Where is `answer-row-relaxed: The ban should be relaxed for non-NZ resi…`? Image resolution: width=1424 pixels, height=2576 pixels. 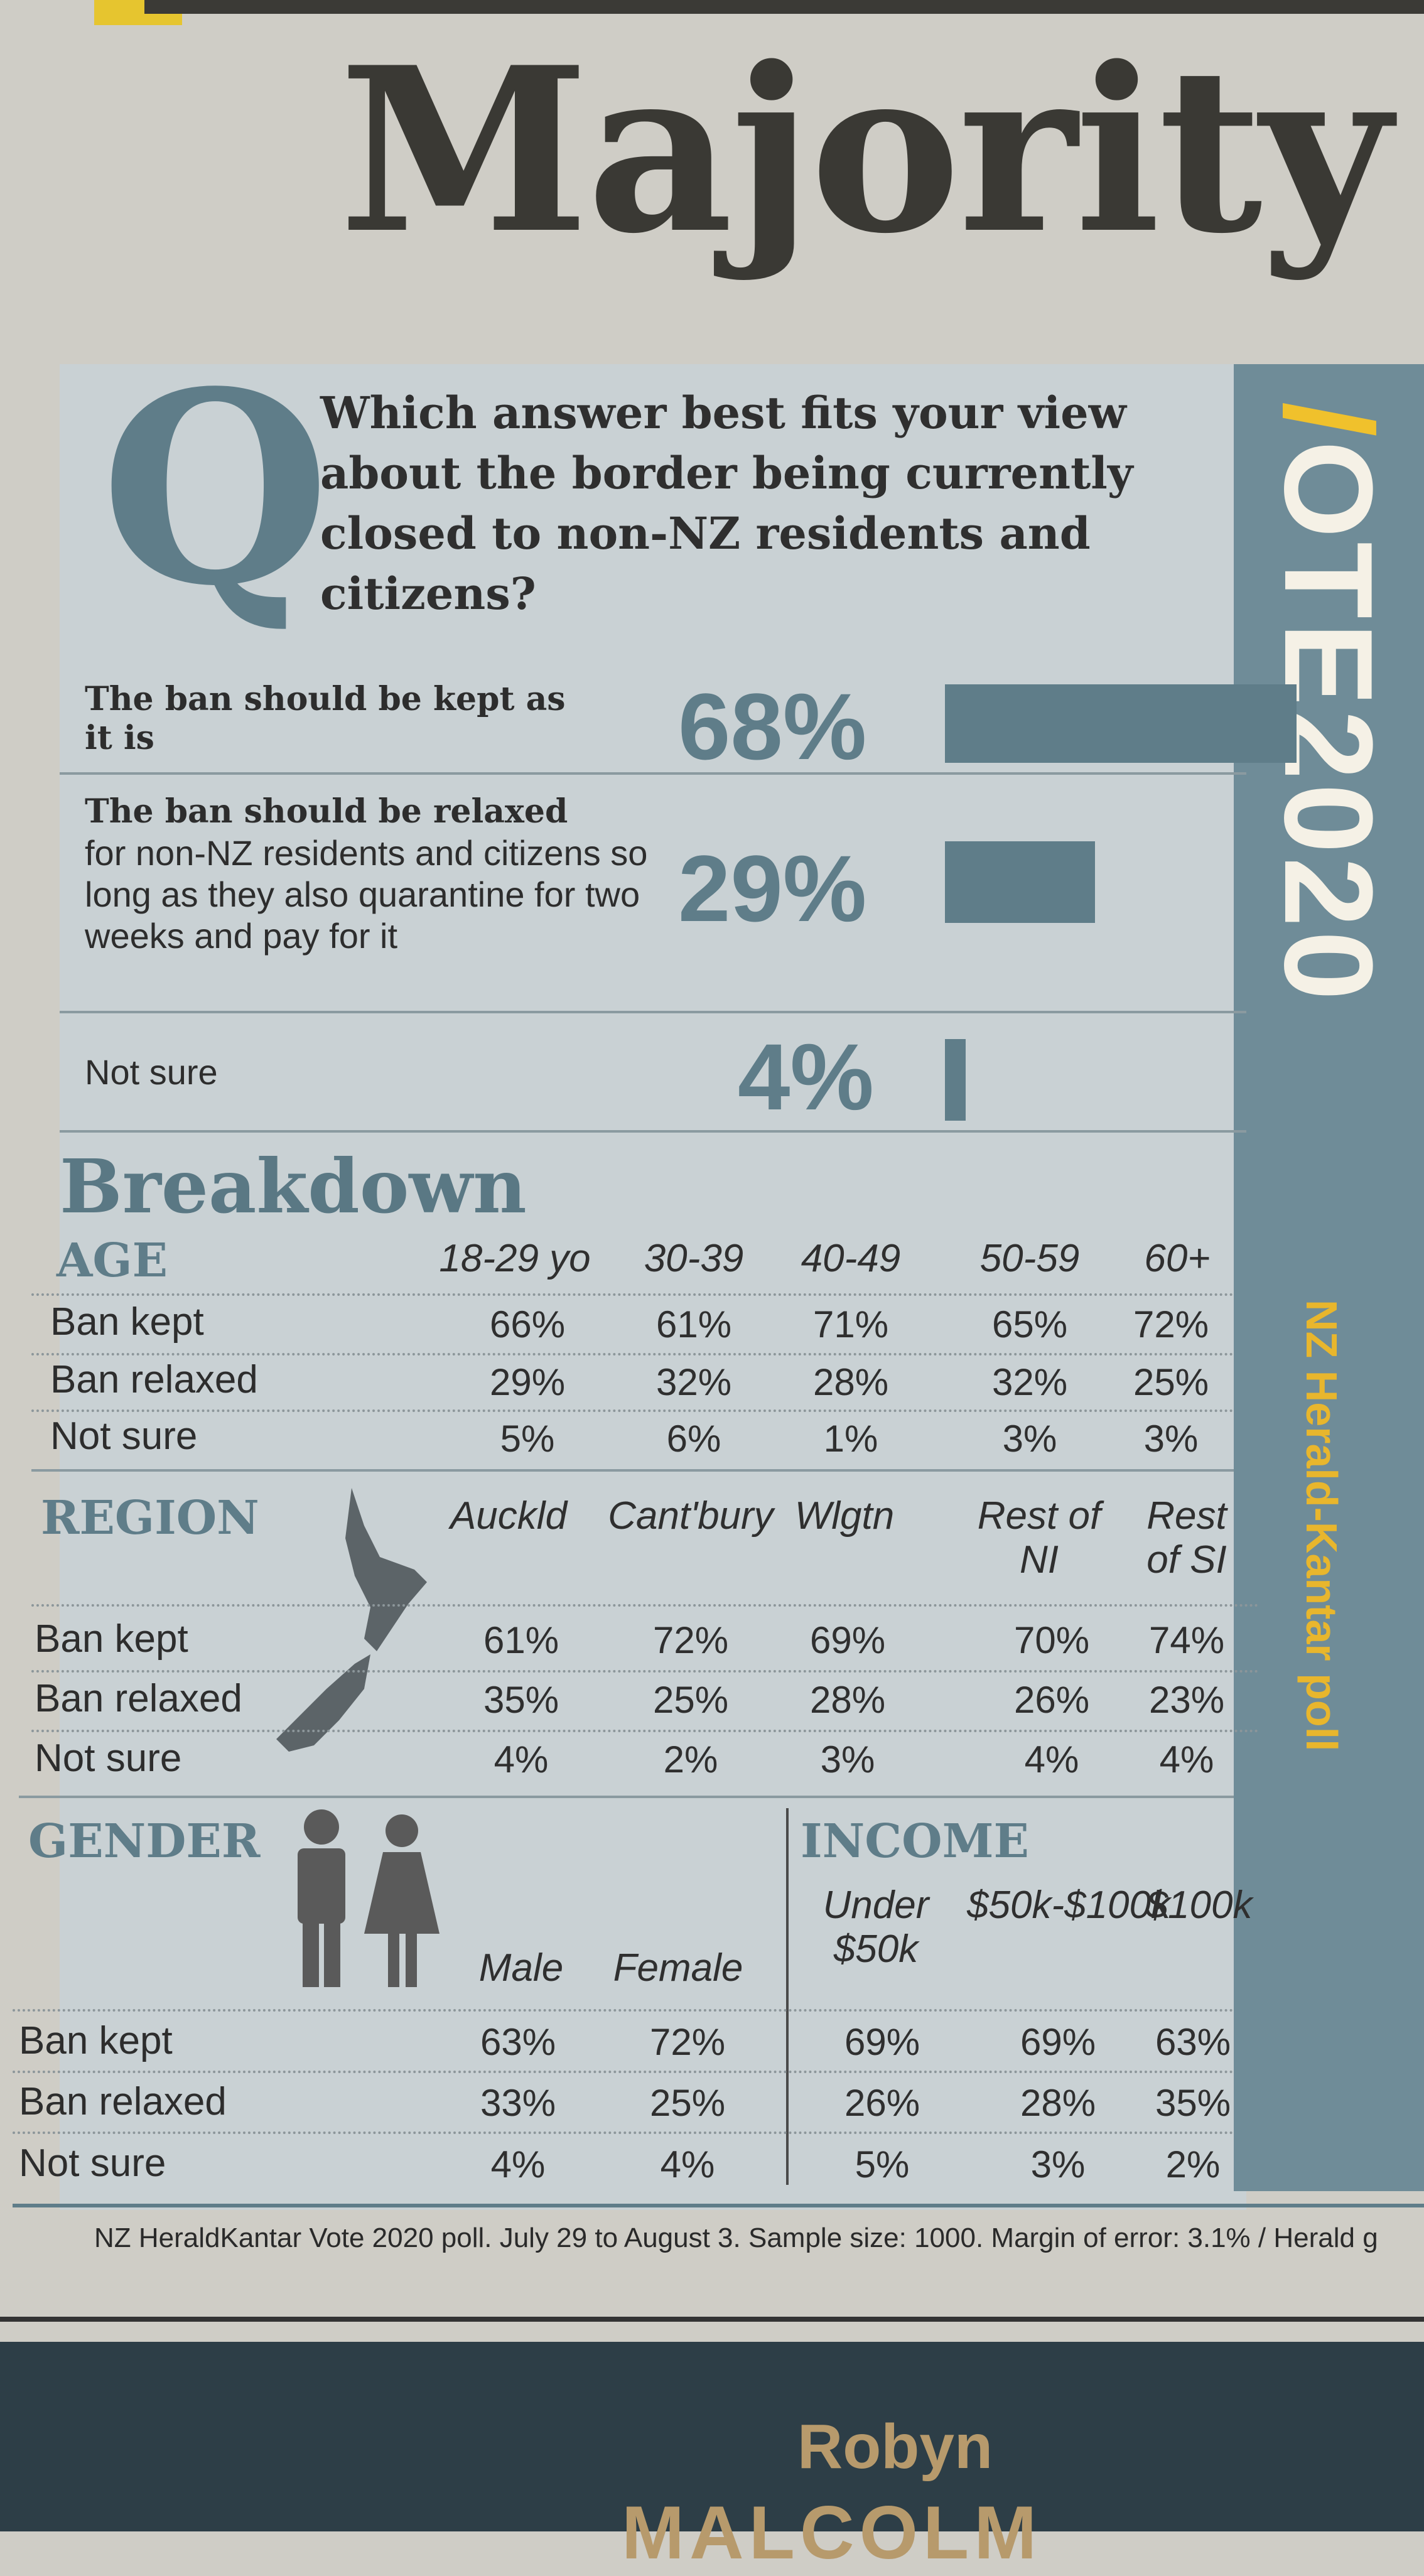
answer-row-relaxed: The ban should be relaxed for non-NZ resi… is located at coordinates (653, 892).